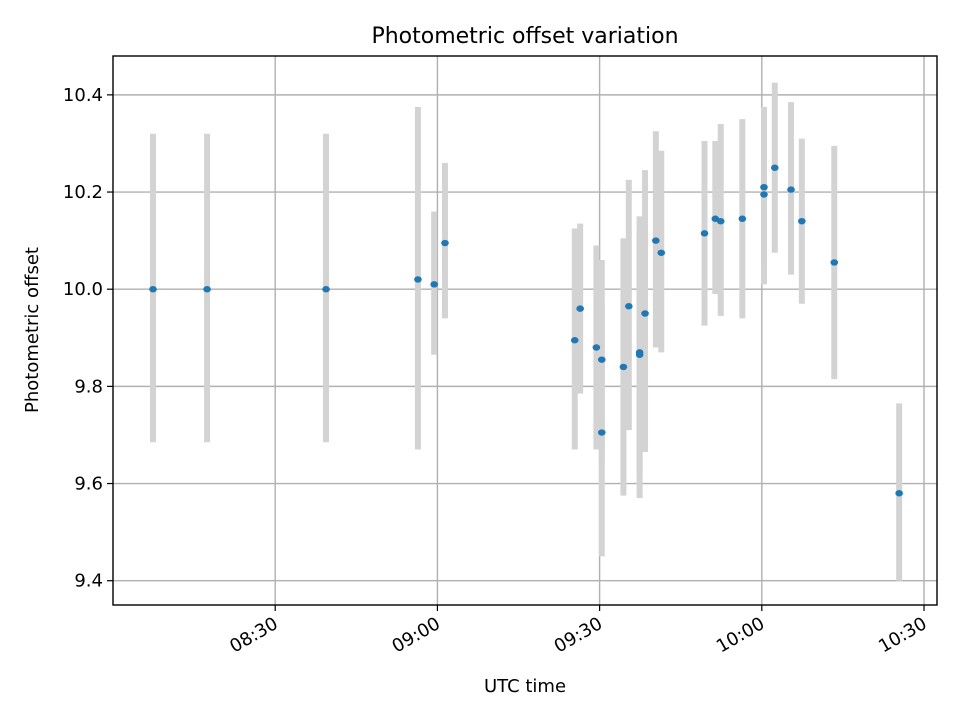 The width and height of the screenshot is (960, 720). I want to click on y-tick-label: 9.6, so click(88, 484).